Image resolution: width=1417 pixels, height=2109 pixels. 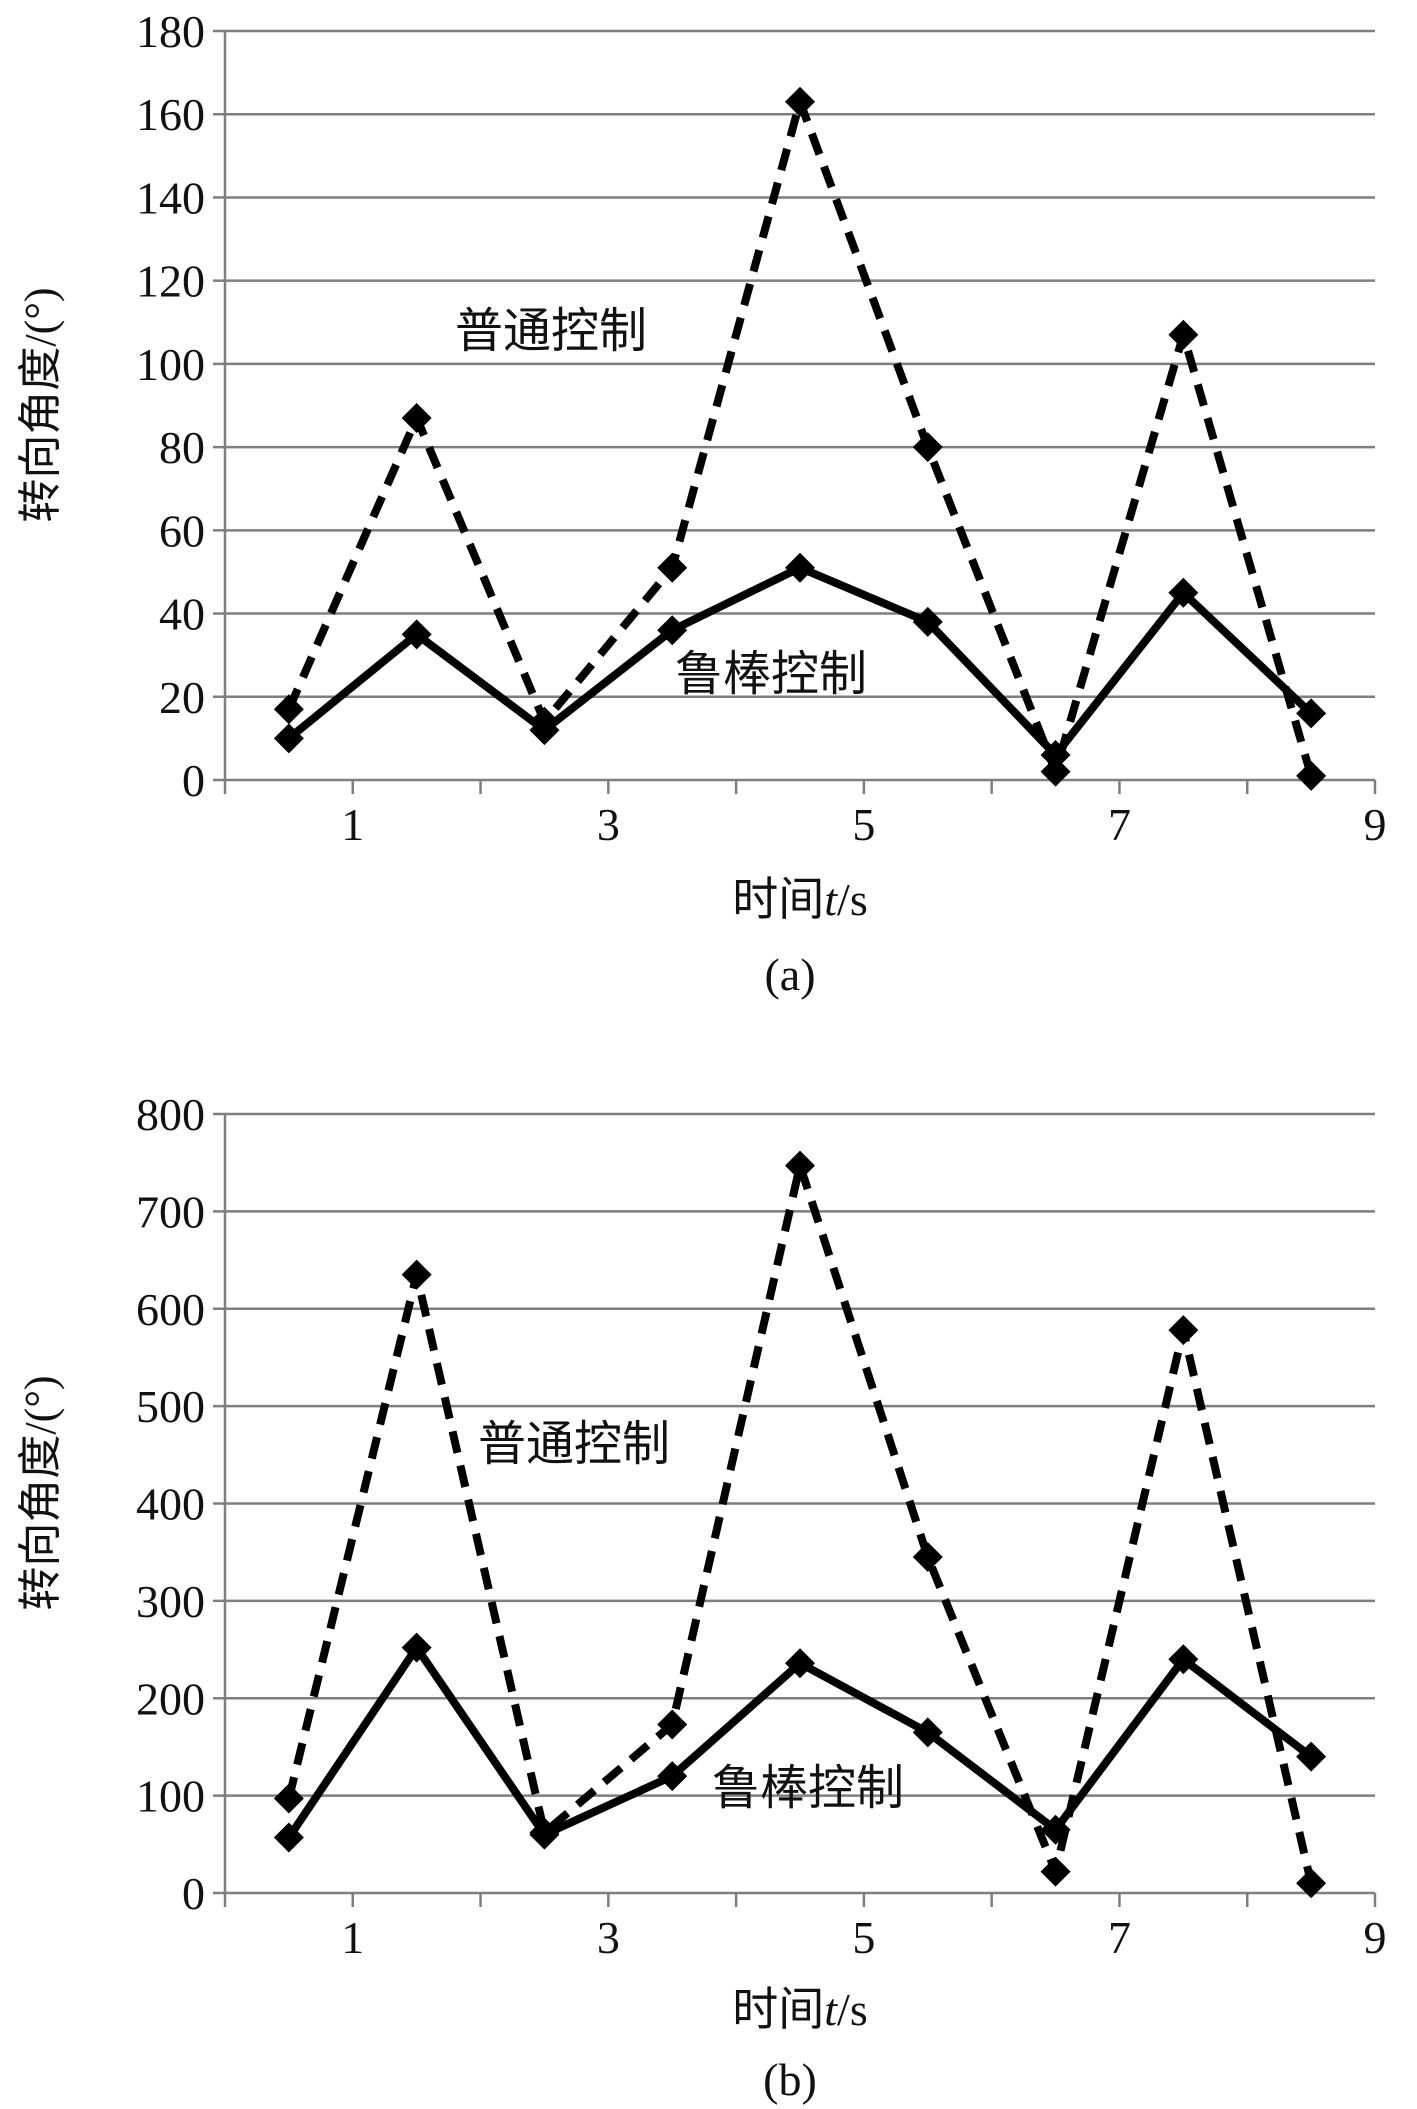 What do you see at coordinates (170, 114) in the screenshot?
I see `y-tick-label: 160` at bounding box center [170, 114].